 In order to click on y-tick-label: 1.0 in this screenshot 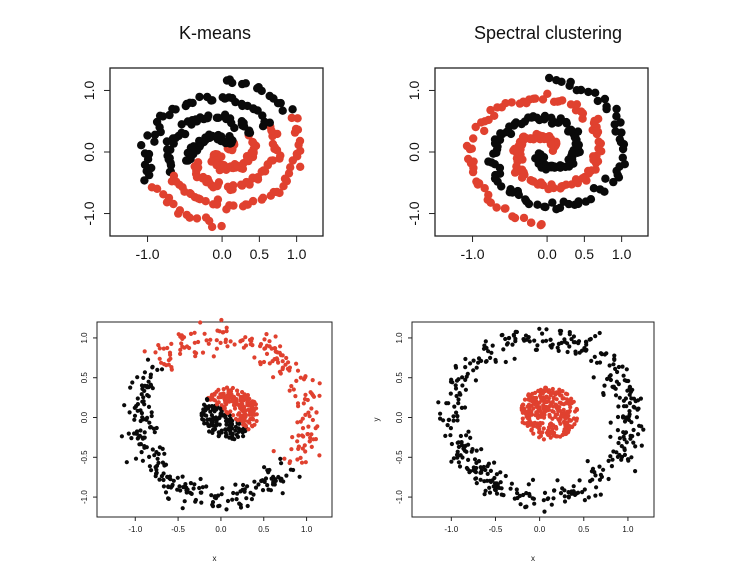, I will do `click(399, 338)`.